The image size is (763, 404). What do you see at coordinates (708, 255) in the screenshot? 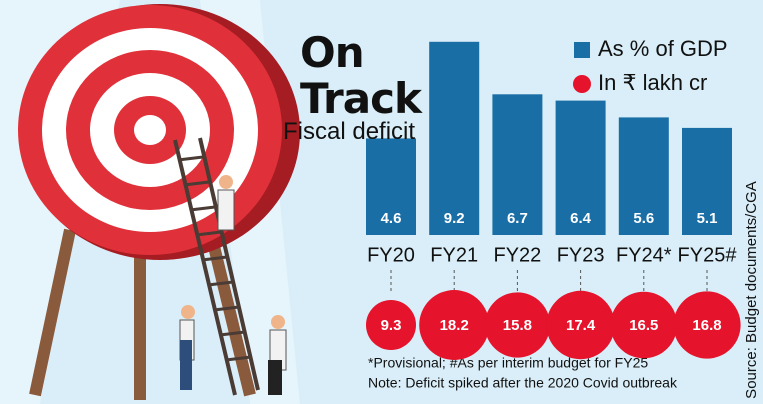
I see `x-tick-label: FY25#` at bounding box center [708, 255].